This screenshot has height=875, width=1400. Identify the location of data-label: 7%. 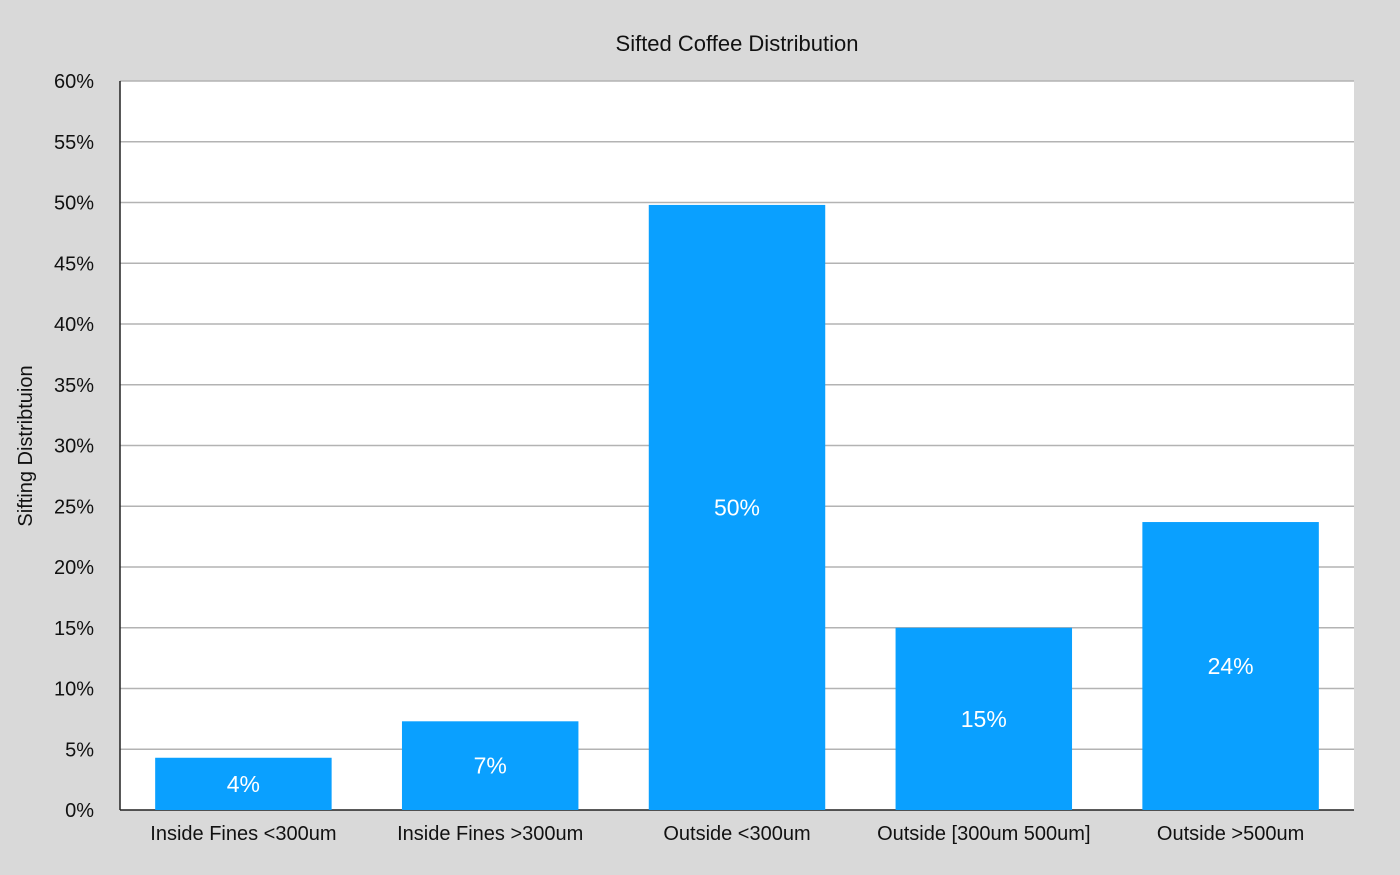
(490, 766).